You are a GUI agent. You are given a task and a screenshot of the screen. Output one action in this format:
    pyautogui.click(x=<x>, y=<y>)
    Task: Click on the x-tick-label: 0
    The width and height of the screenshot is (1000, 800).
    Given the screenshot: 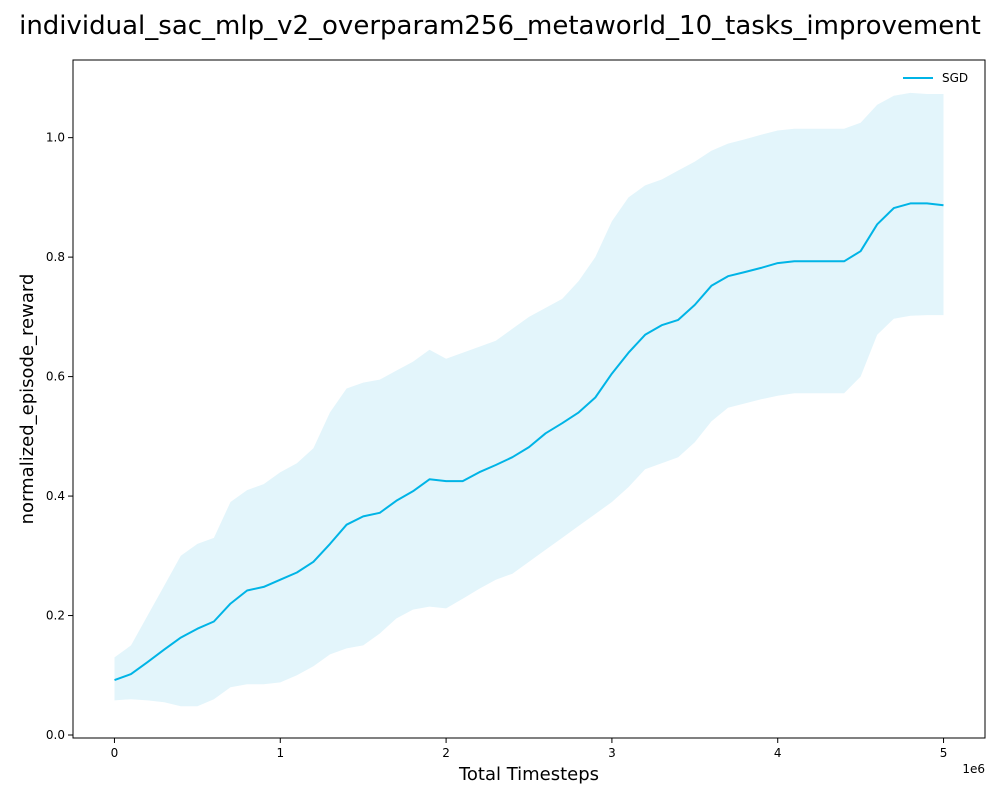 What is the action you would take?
    pyautogui.click(x=115, y=753)
    